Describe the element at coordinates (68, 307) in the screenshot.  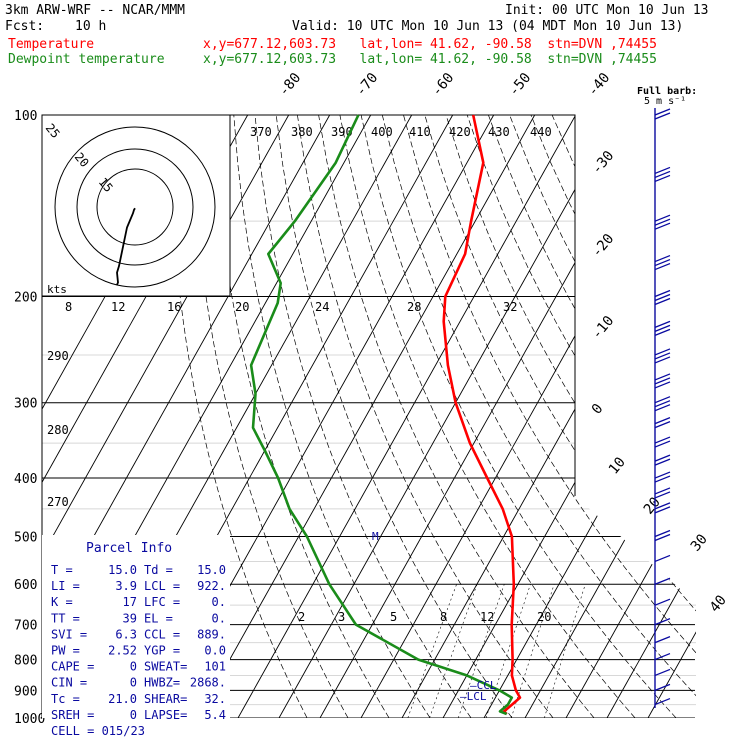
I see `hodograph-tick-label: 8` at that location.